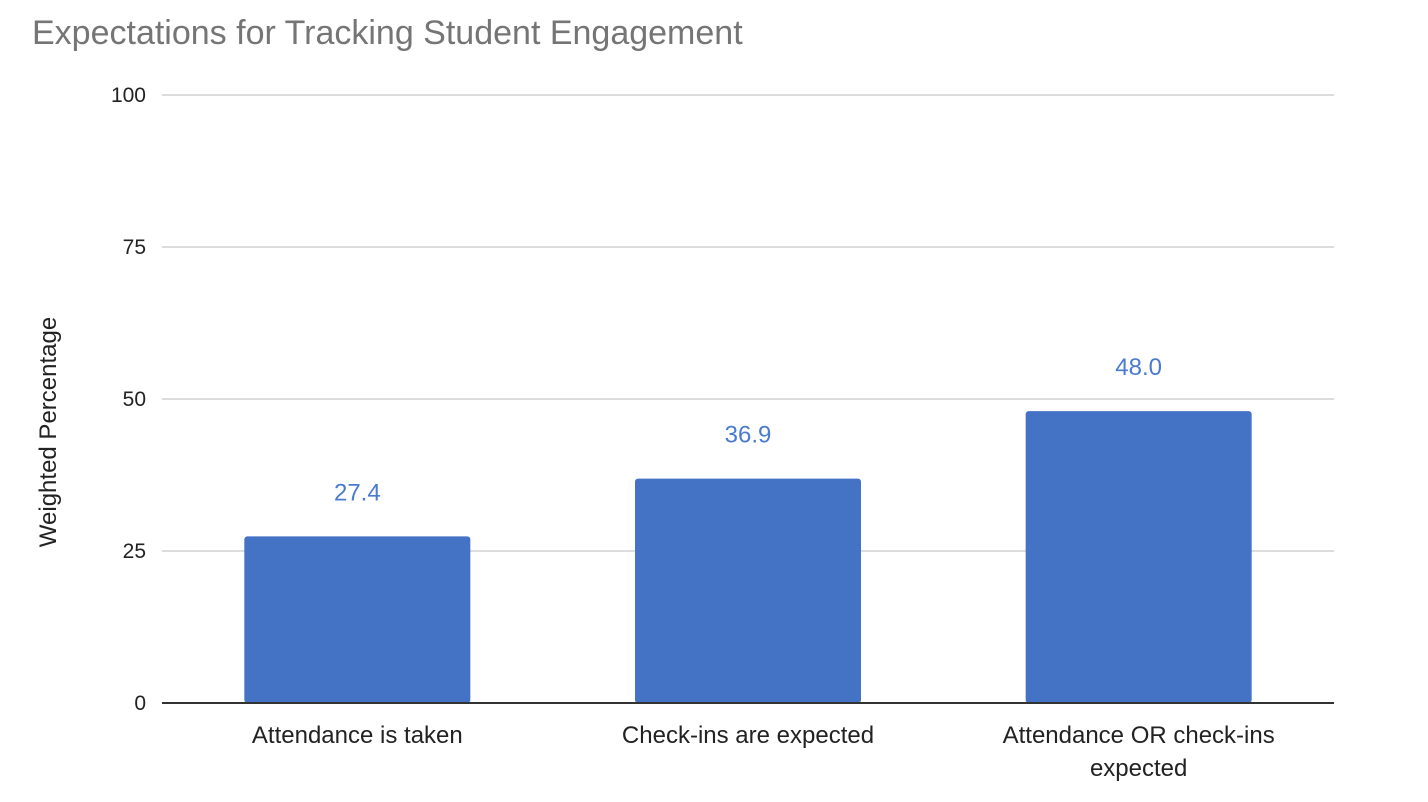  What do you see at coordinates (748, 435) in the screenshot?
I see `bar-value-label: 36.9` at bounding box center [748, 435].